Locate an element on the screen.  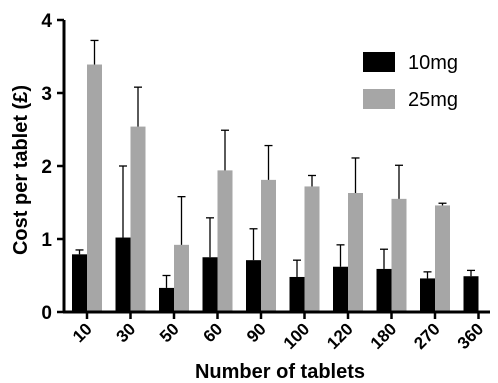
x-tick-label-360: 360 is located at coordinates (470, 335).